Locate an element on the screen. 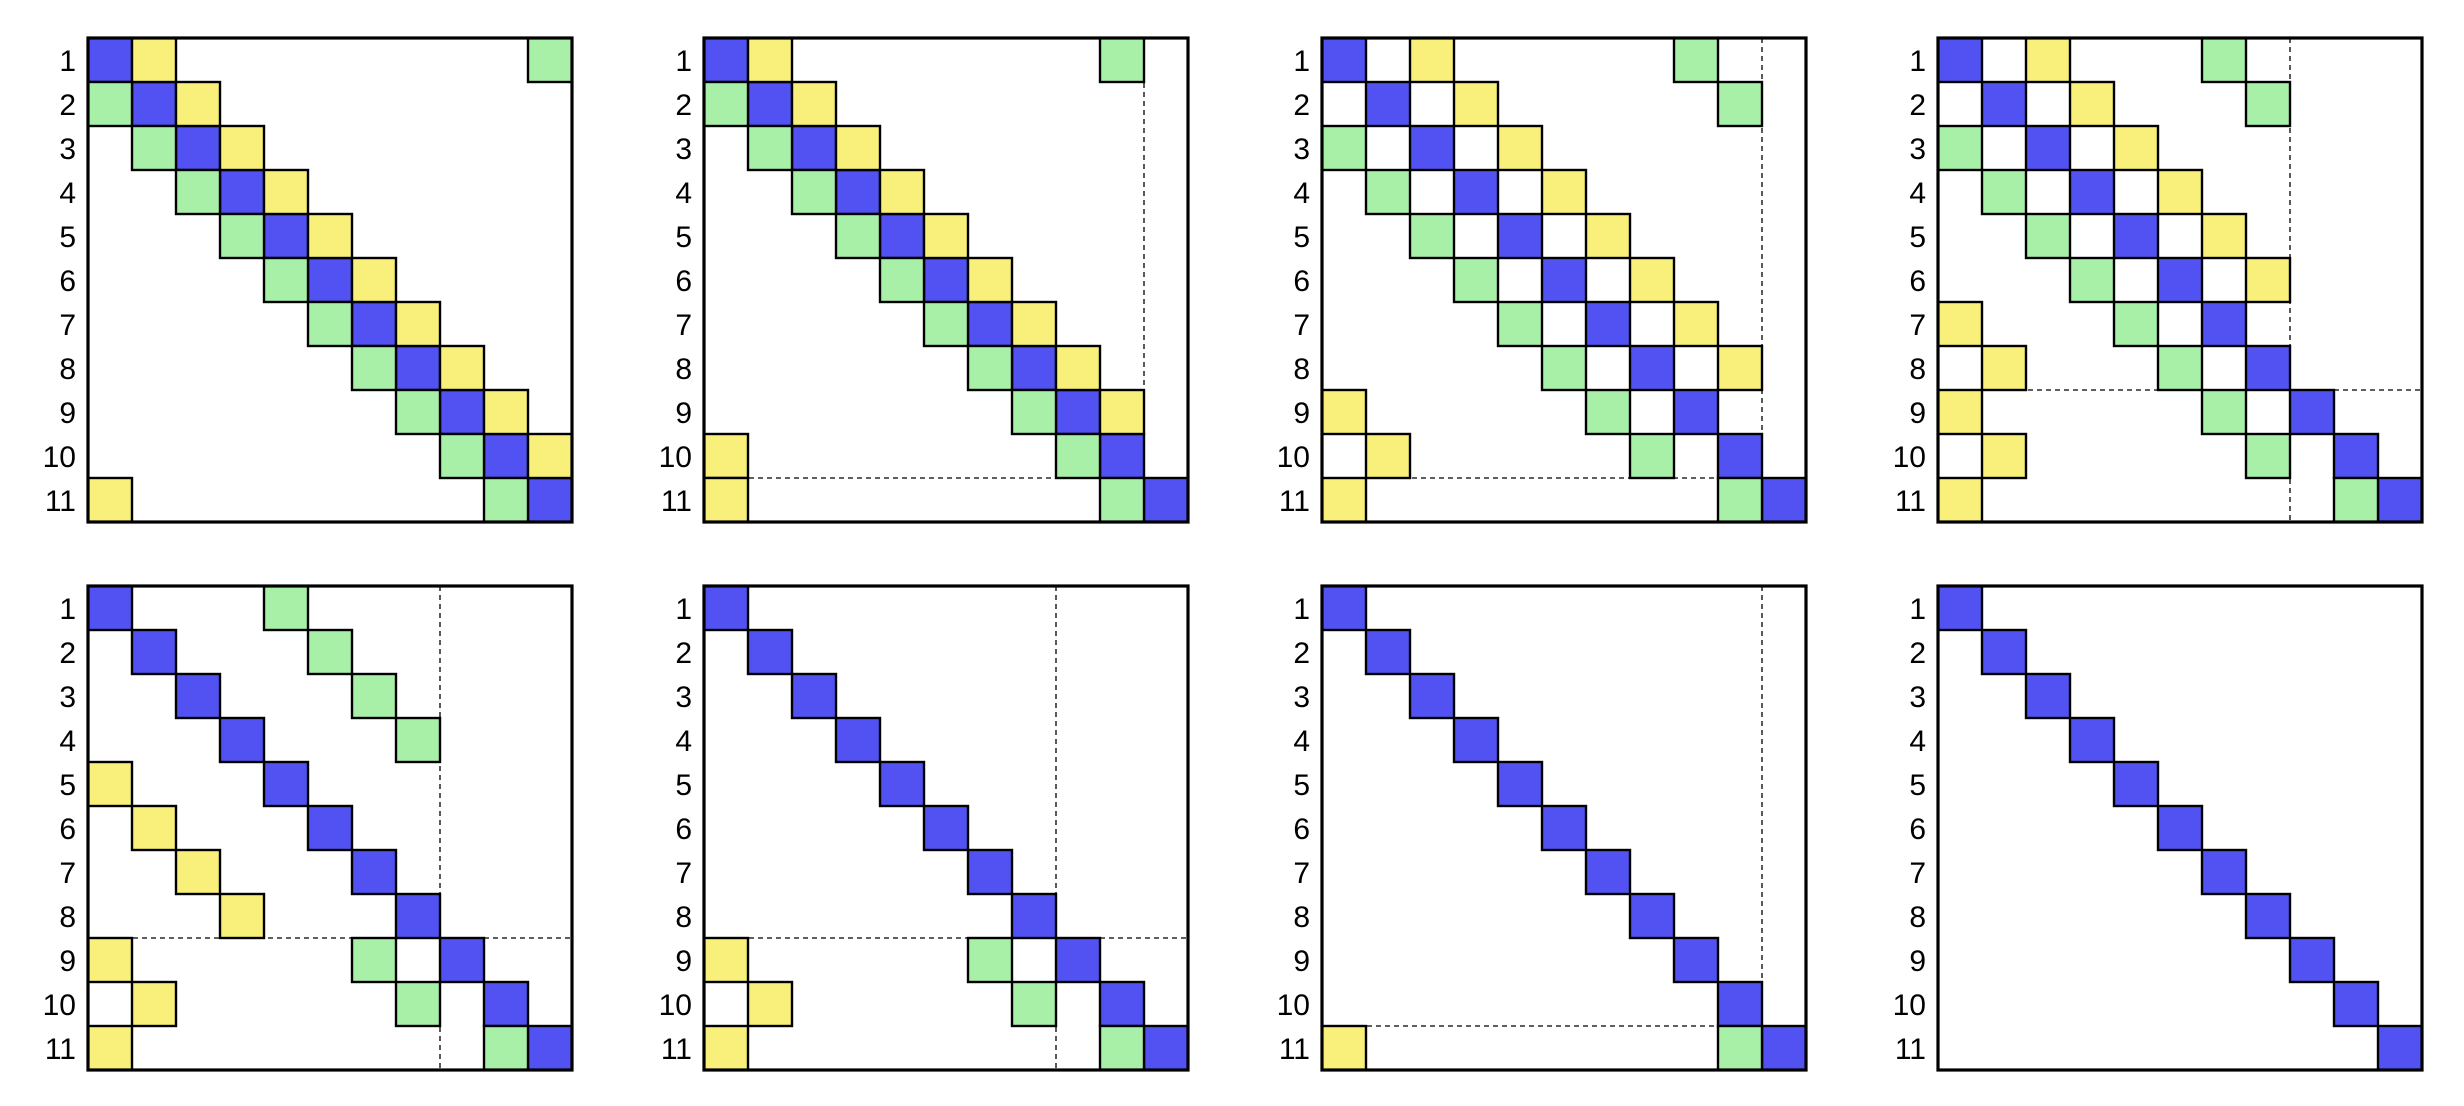 The image size is (2464, 1106). matrix-panel-6: 1 2 3 4 5 6 7 8 9 10 11 is located at coordinates (924, 828).